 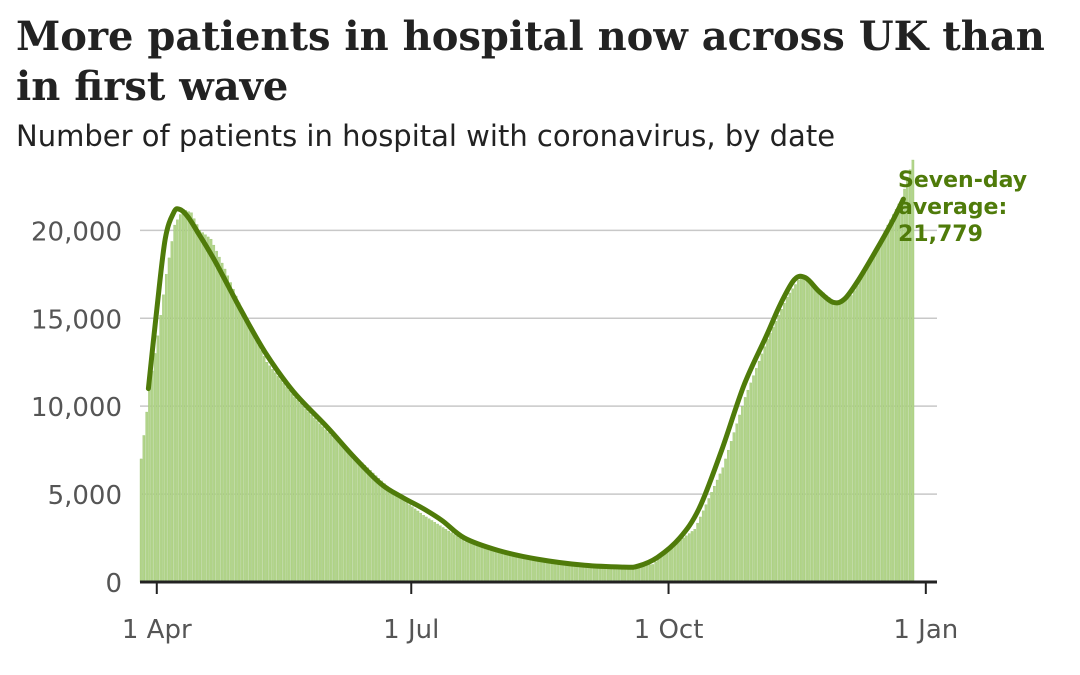 I want to click on annotation-line: 21,779, so click(x=940, y=234).